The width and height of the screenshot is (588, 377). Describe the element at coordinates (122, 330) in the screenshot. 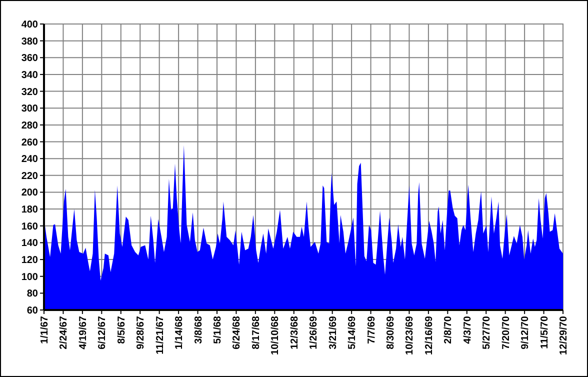

I see `x-tick-label: 8/5/67` at that location.